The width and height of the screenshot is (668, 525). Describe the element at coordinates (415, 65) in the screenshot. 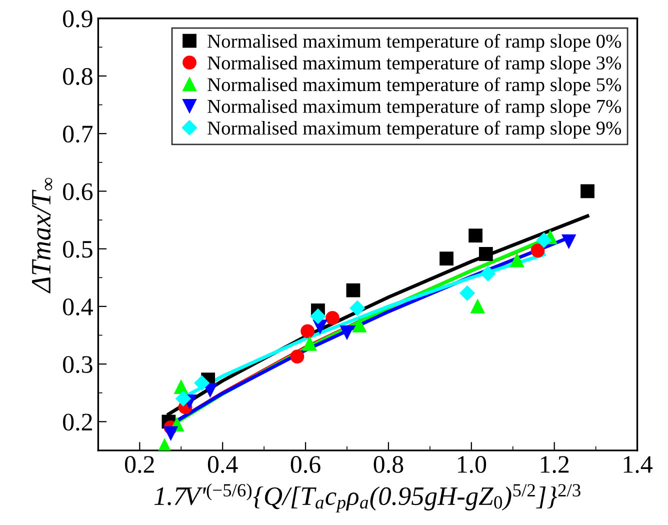

I see `legend-label: Normalised maximum temperature of ramp slope 3%` at that location.